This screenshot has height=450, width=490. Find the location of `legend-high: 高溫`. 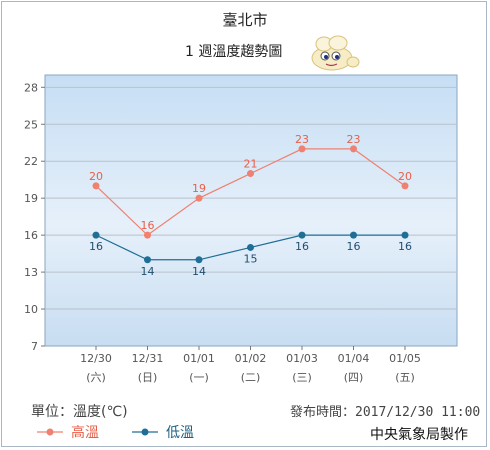

legend-high: 高溫 is located at coordinates (67, 432).